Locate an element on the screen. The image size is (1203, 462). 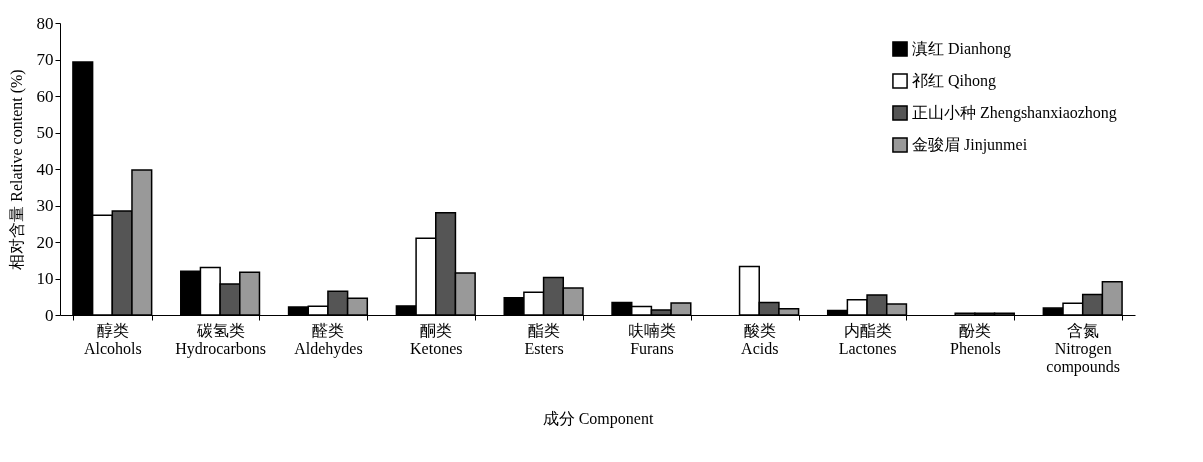
y-tick-label: 80 is located at coordinates (45, 23).